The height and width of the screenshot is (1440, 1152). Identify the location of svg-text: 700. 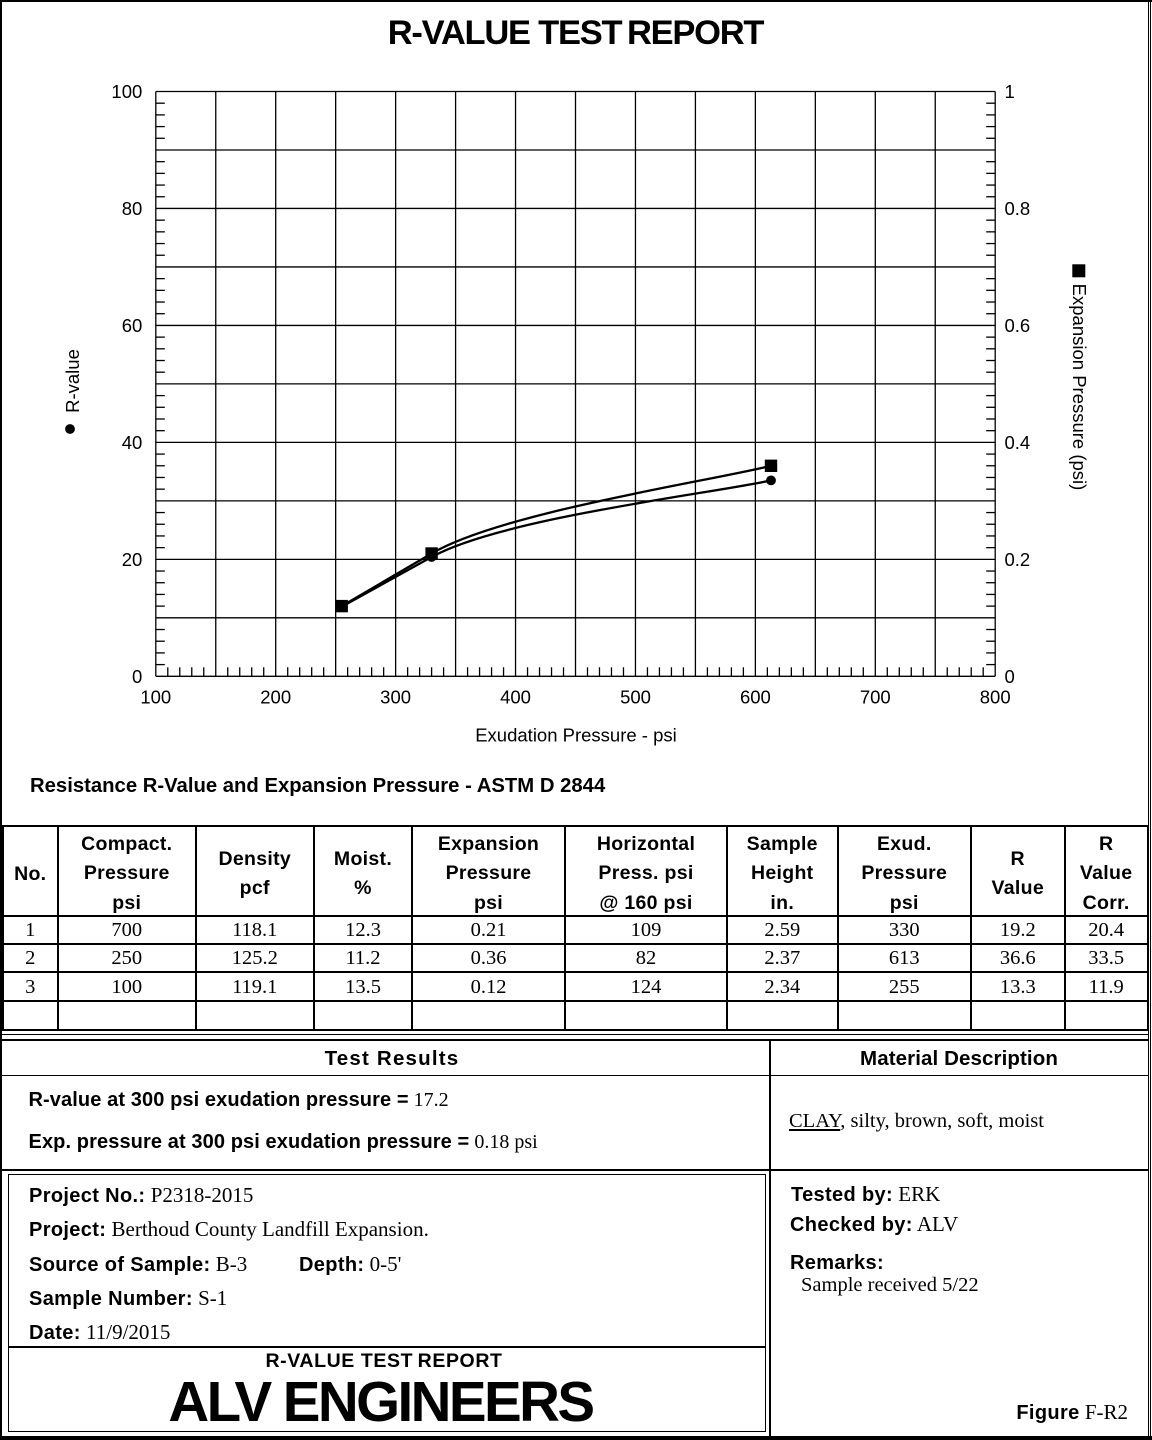
(875, 697).